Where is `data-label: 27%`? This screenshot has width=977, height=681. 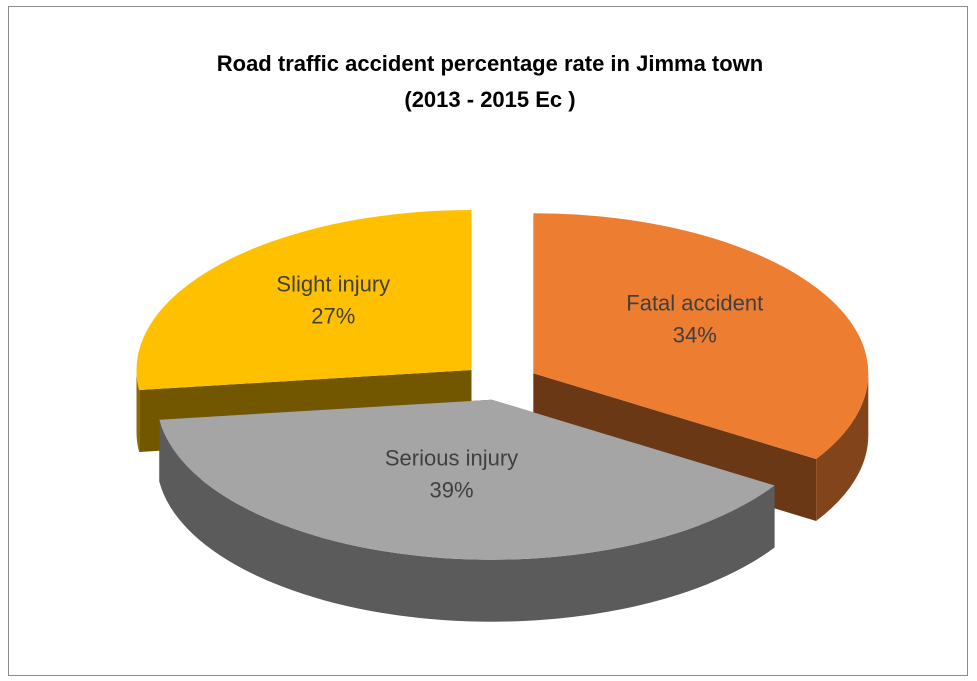 data-label: 27% is located at coordinates (333, 316).